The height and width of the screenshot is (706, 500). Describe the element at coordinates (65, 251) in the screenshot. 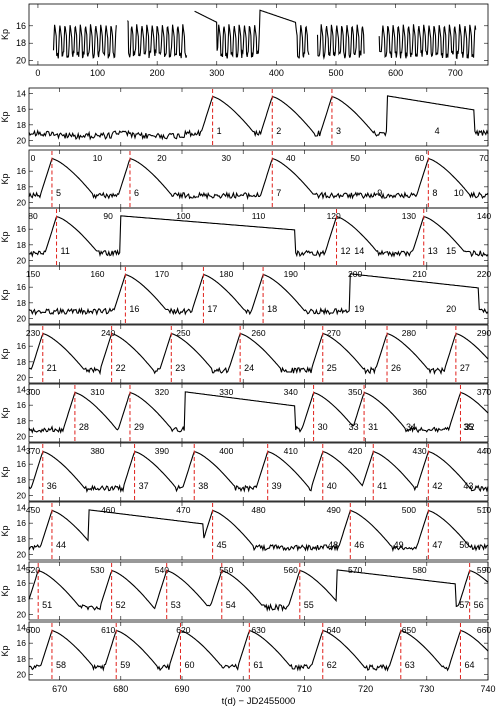

I see `cycle-number-label: 11` at that location.